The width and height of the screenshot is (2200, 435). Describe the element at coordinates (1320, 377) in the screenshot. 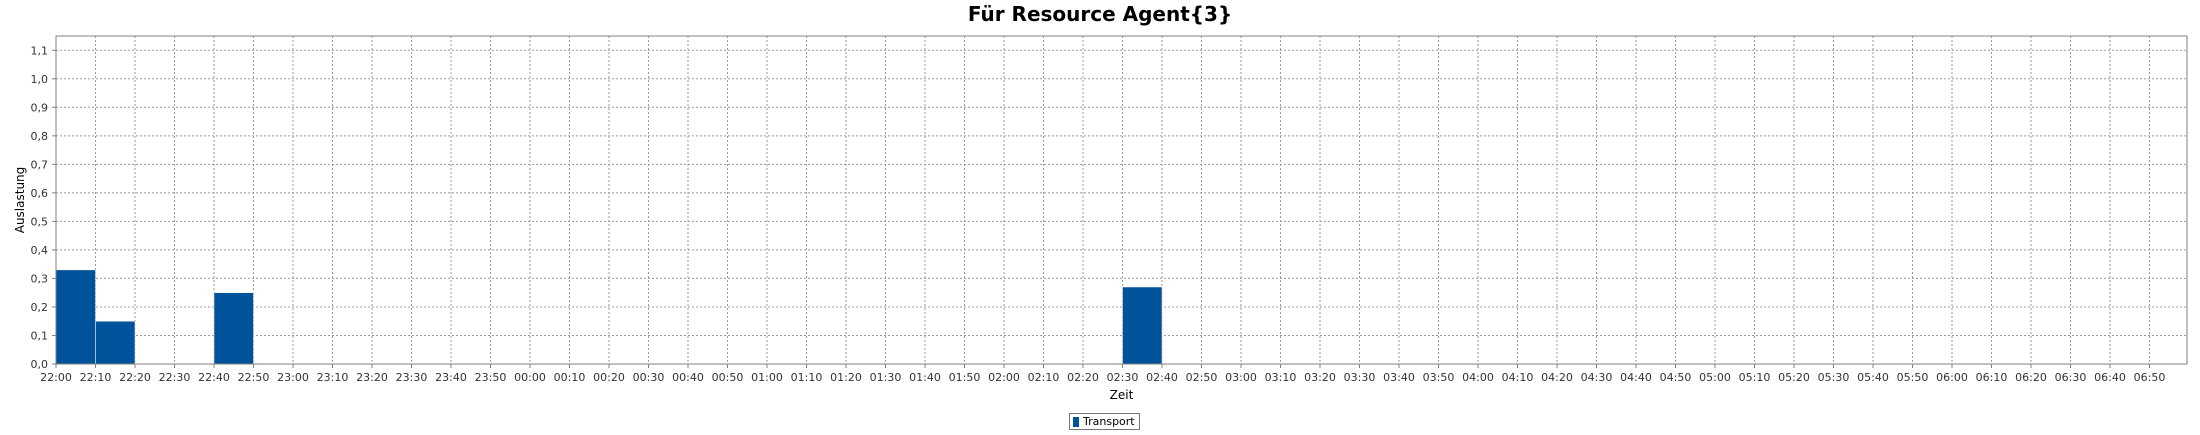

I see `x-tick-label: 03:20` at that location.